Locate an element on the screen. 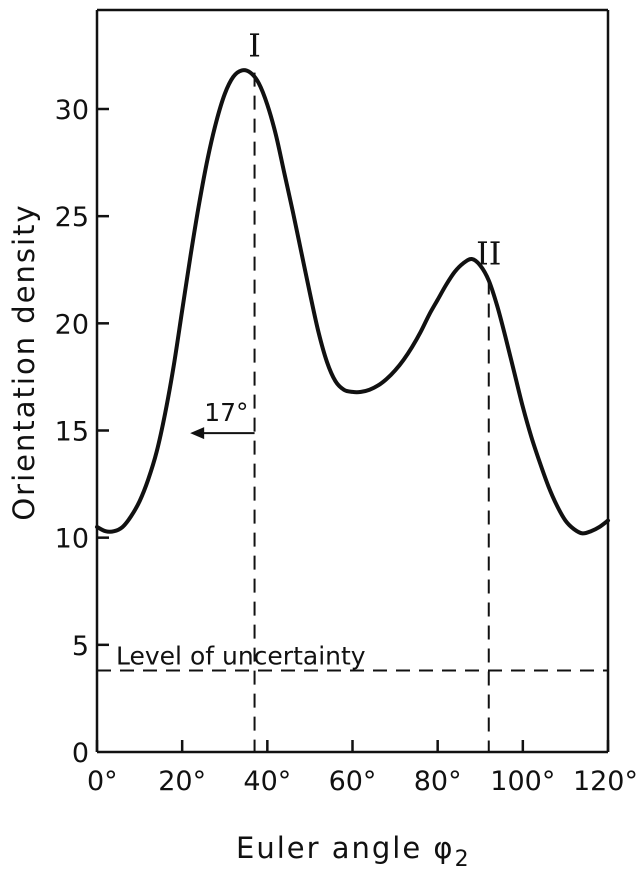 The image size is (639, 870). x-tick-label: 120° is located at coordinates (605, 781).